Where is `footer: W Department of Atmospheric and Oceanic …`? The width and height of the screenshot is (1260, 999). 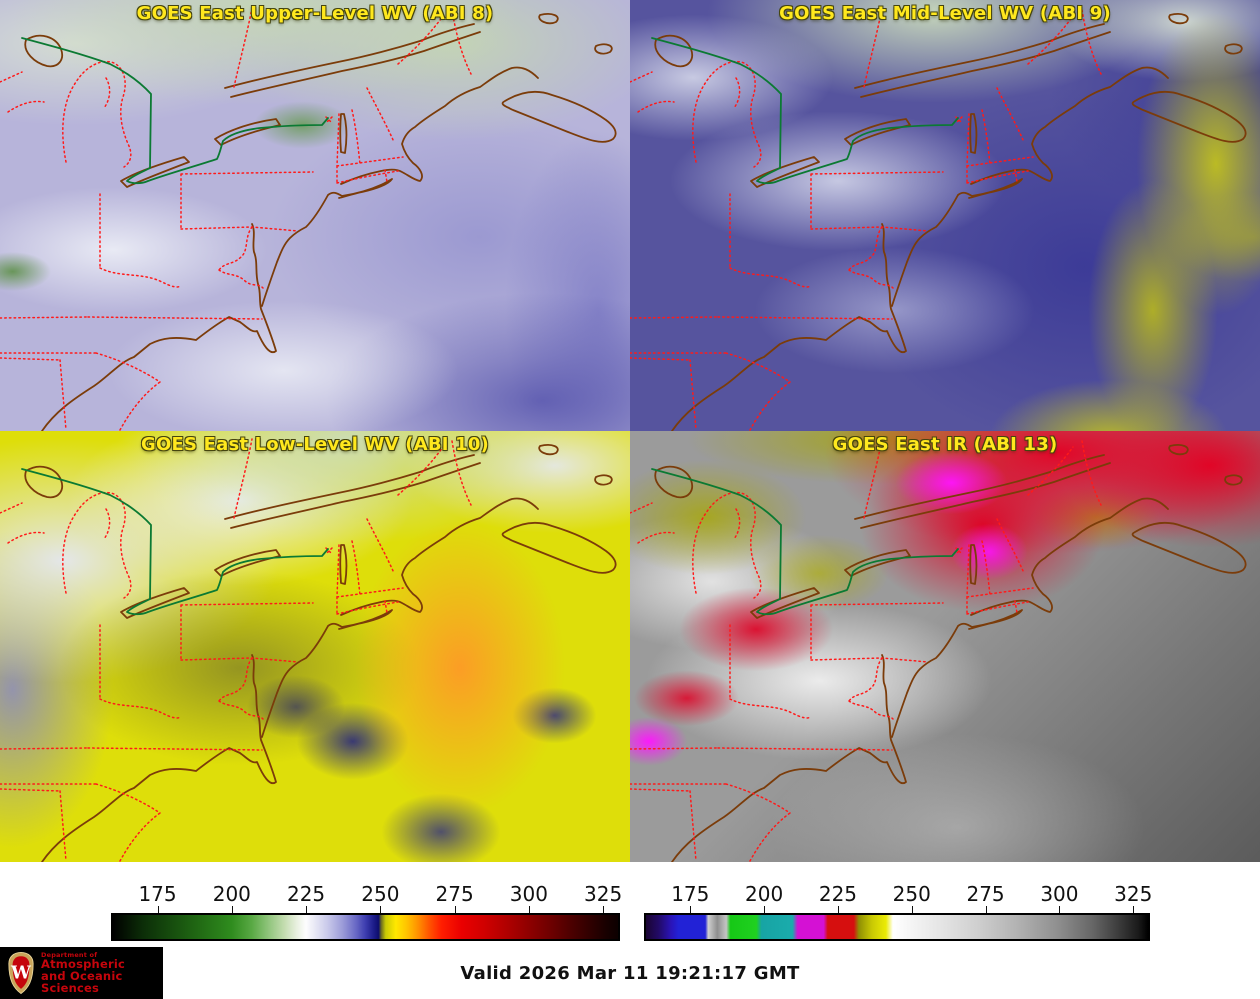 footer: W Department of Atmospheric and Oceanic … is located at coordinates (630, 973).